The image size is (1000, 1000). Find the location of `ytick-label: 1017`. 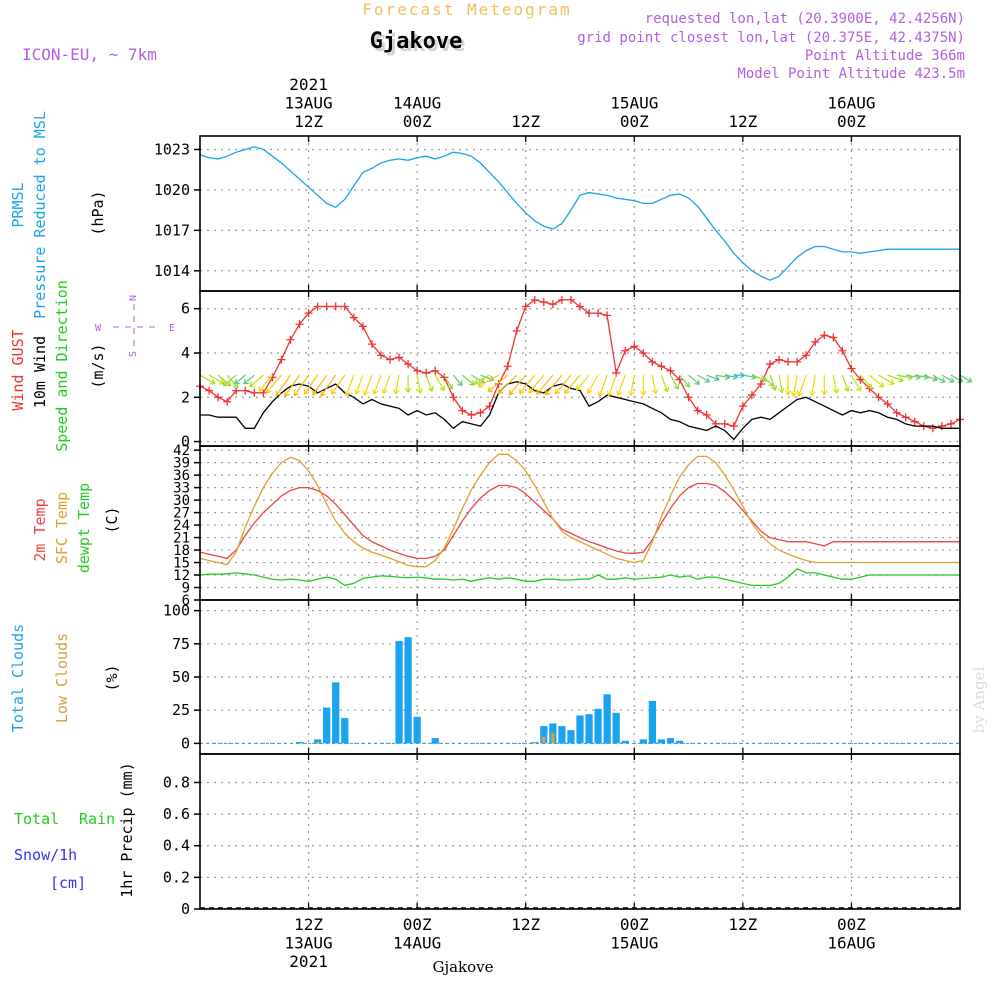

ytick-label: 1017 is located at coordinates (172, 230).